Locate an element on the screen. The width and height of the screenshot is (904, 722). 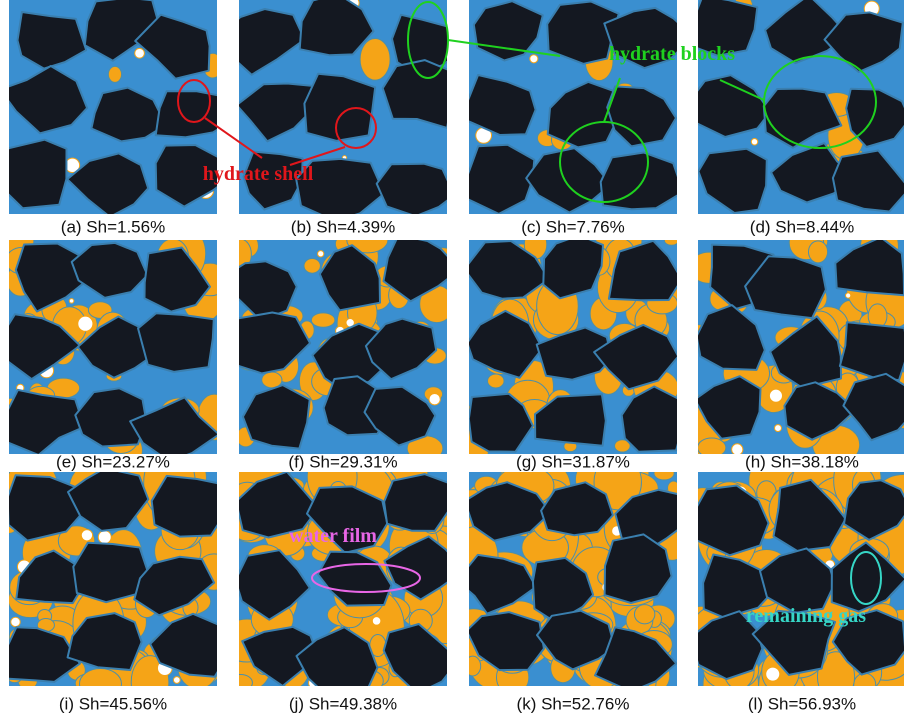
caption: (h) Sh=38.18% is located at coordinates (802, 461).